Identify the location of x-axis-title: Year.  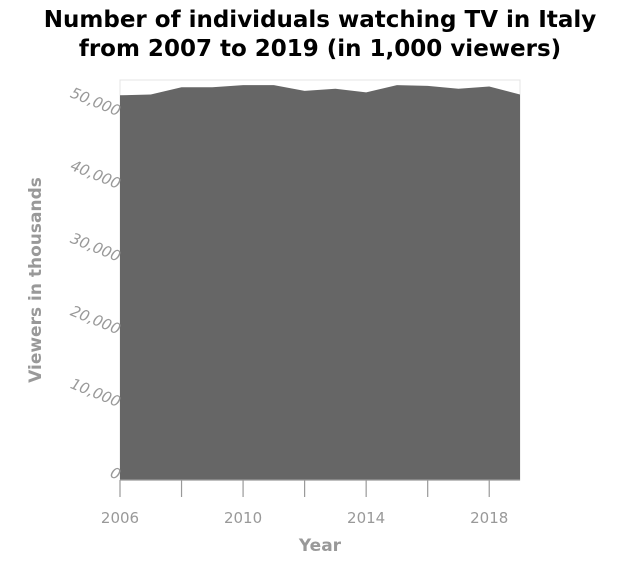
(320, 546).